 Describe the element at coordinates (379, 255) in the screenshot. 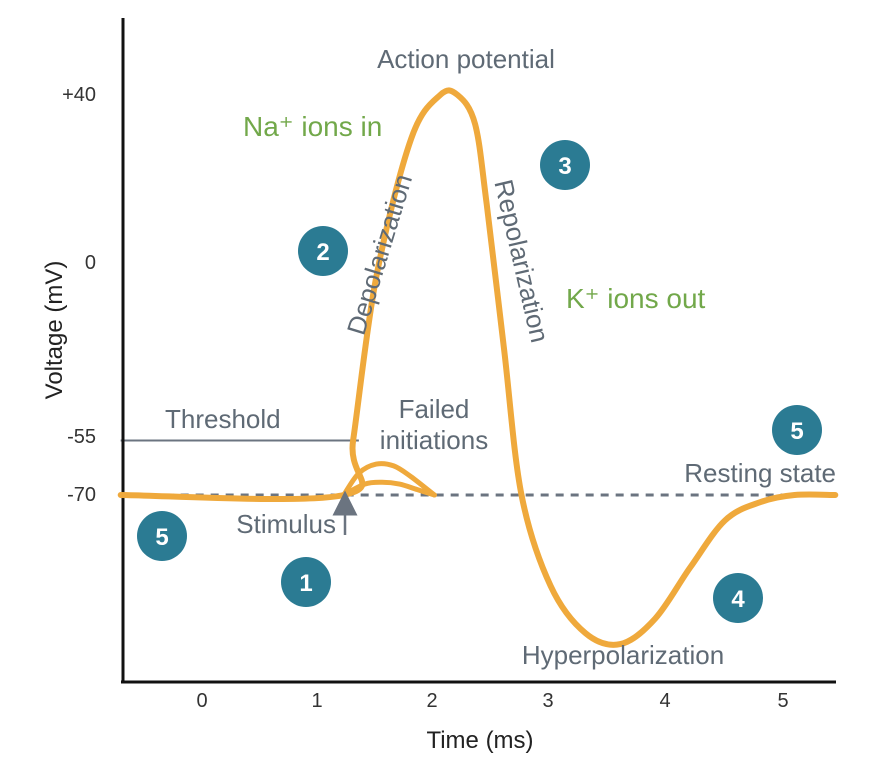

I see `depolarization-label: Depolarization` at that location.